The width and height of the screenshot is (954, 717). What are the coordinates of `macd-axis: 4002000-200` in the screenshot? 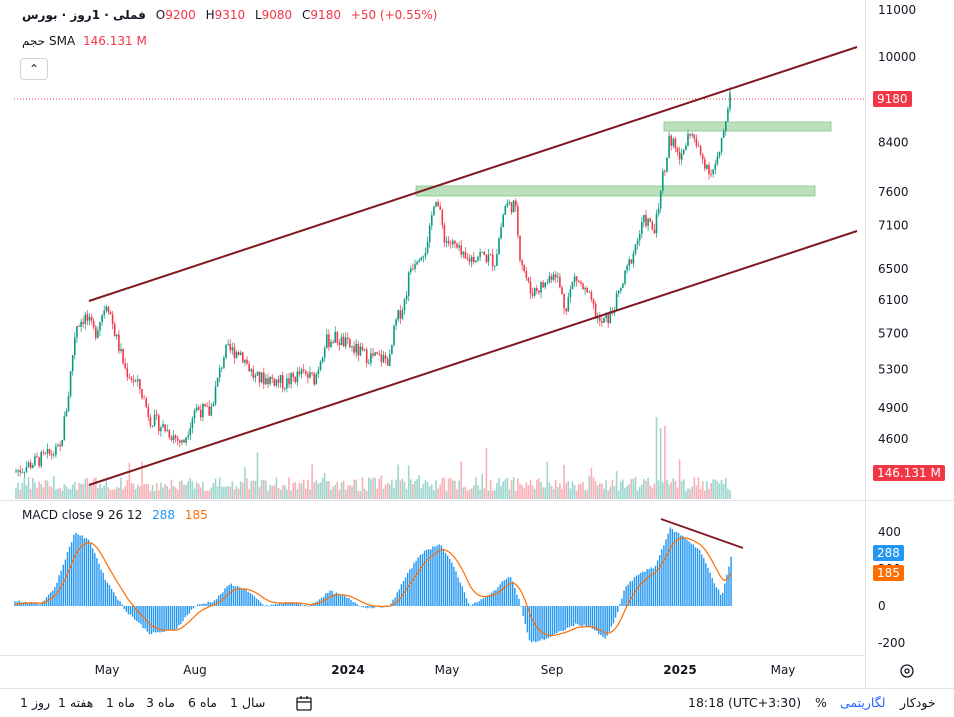 It's located at (891, 587).